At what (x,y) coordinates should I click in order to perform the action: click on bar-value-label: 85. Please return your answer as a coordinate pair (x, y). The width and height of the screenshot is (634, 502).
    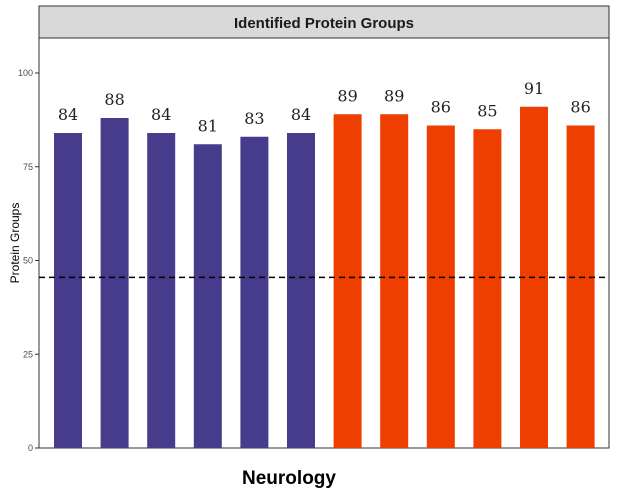
    Looking at the image, I should click on (487, 110).